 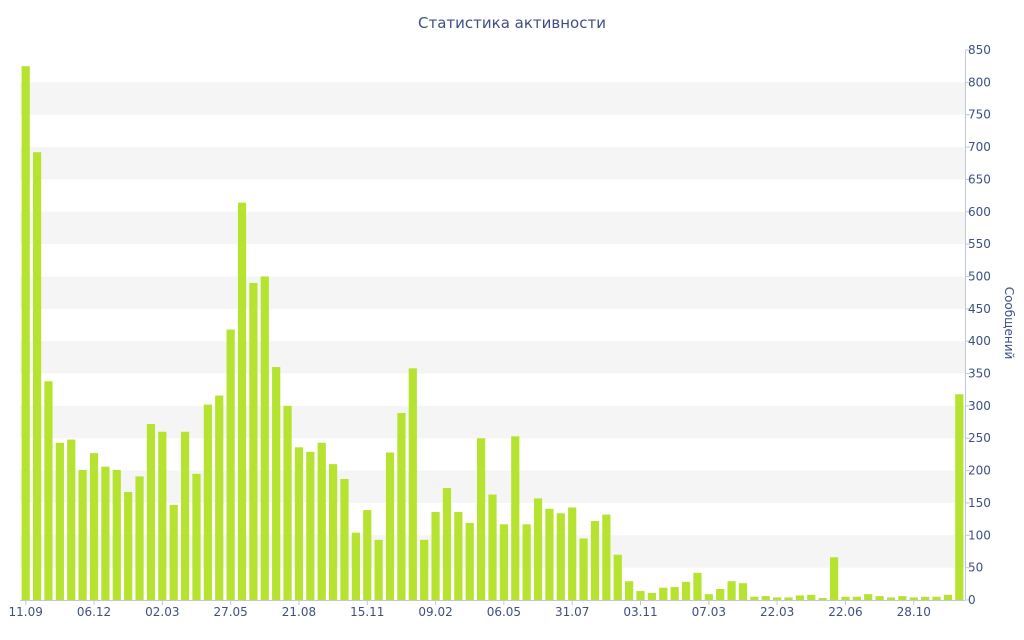 I want to click on y-tick-label: 700, so click(x=979, y=147).